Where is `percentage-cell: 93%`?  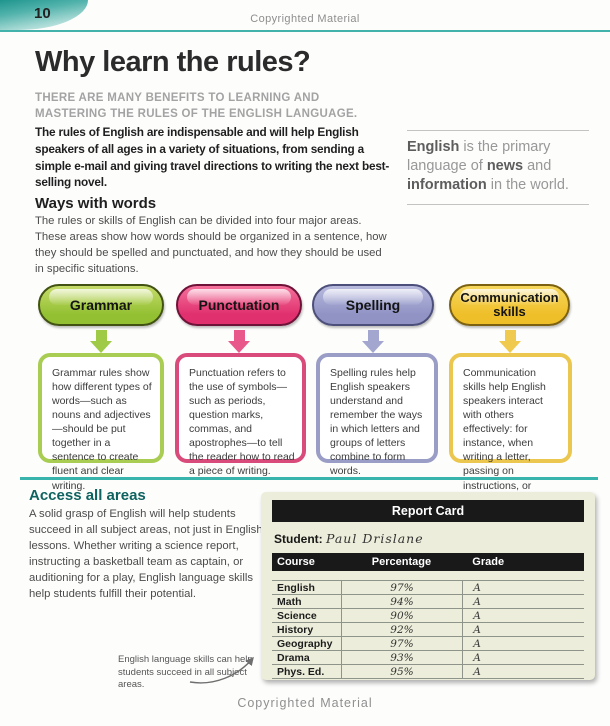 percentage-cell: 93% is located at coordinates (402, 657).